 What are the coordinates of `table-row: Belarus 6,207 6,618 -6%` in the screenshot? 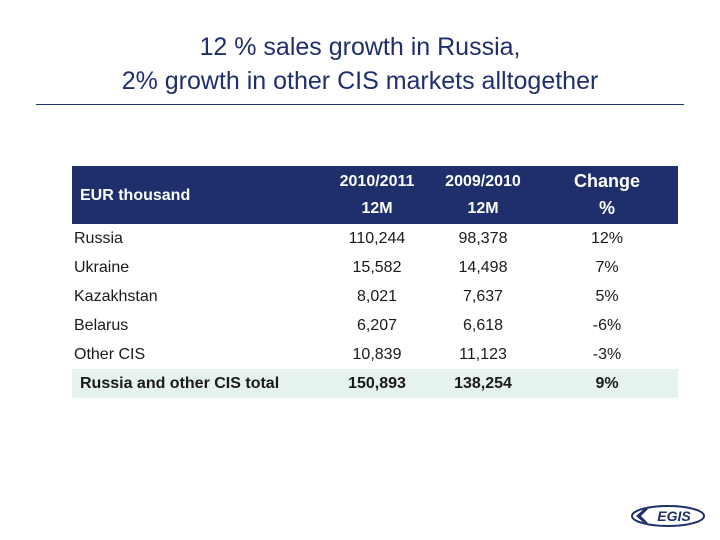 It's located at (375, 325).